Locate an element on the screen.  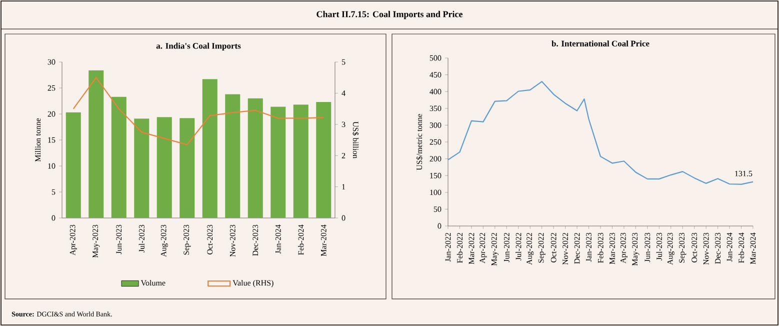
x-tick-label: Feb-2022 is located at coordinates (459, 247).